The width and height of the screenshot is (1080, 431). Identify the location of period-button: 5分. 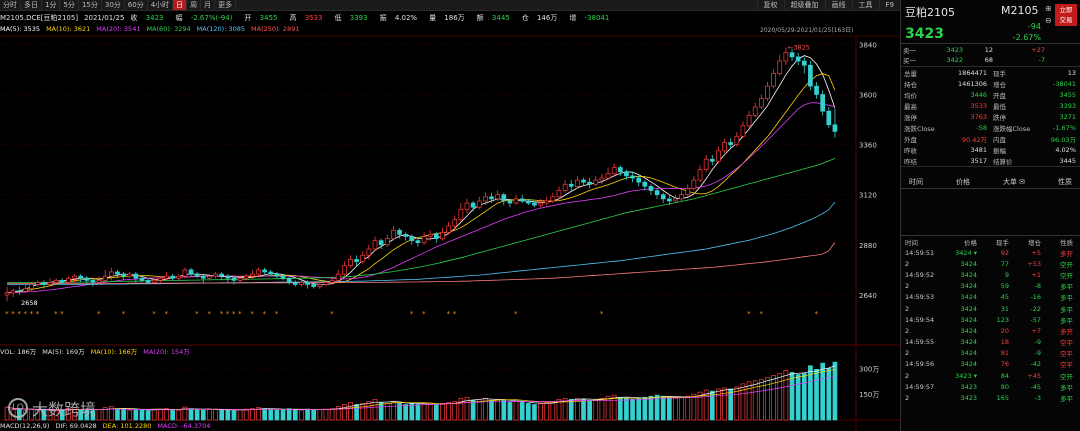
(69, 5).